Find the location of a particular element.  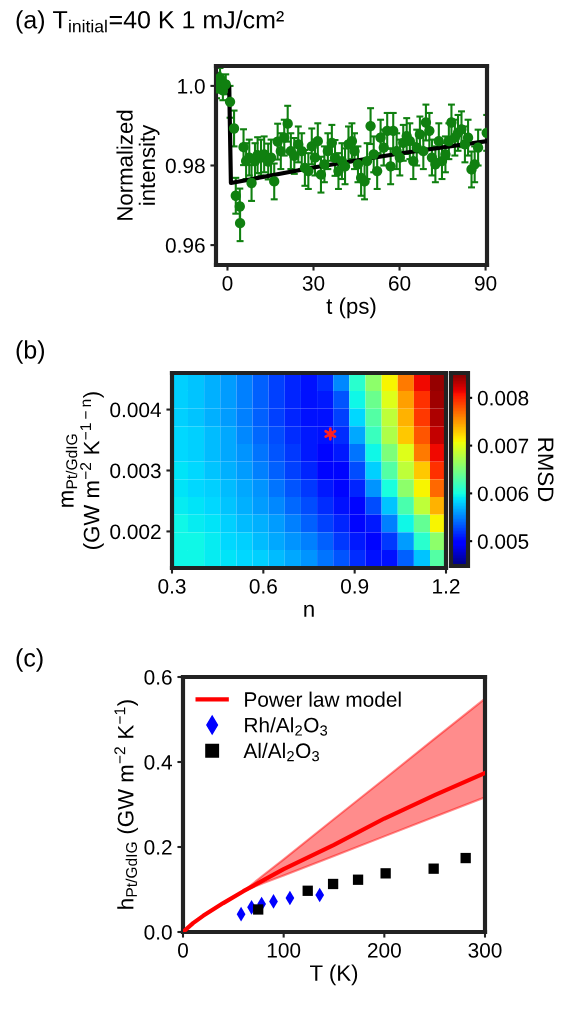

y-tick-label: 0.4 is located at coordinates (158, 762).